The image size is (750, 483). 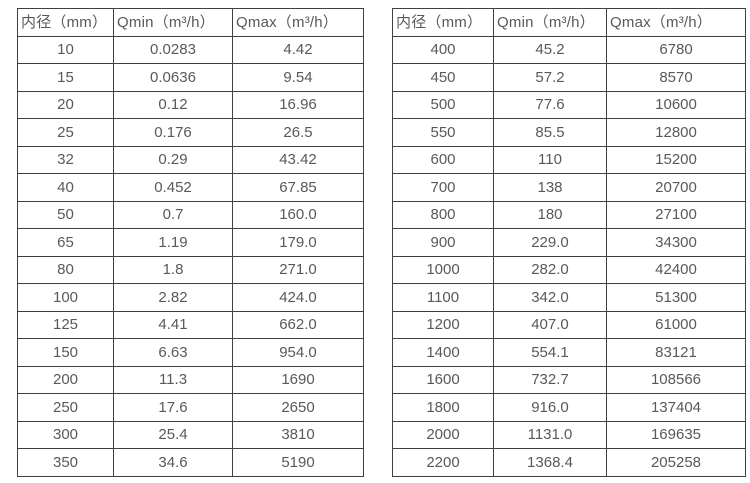 I want to click on table-row: 1000 282.0 42400, so click(x=569, y=269).